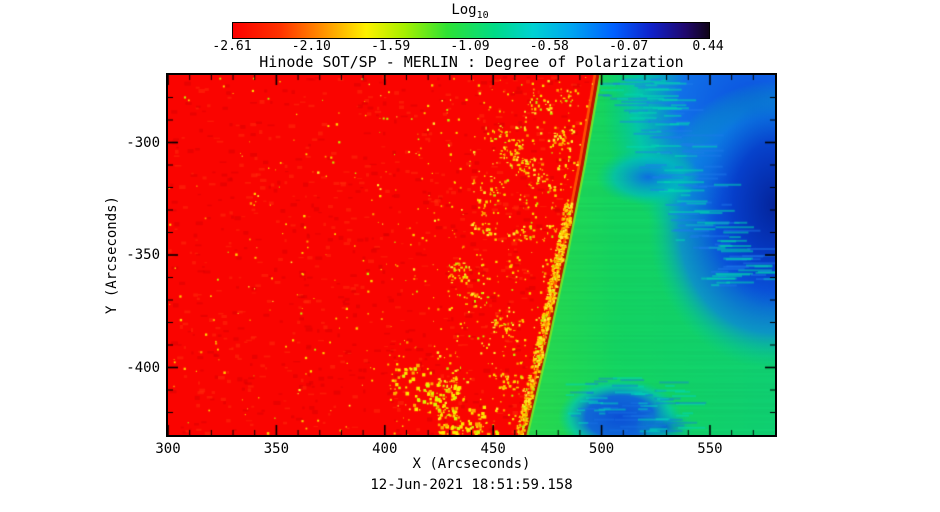 This screenshot has height=512, width=940. What do you see at coordinates (276, 449) in the screenshot?
I see `x-tick-label: 350` at bounding box center [276, 449].